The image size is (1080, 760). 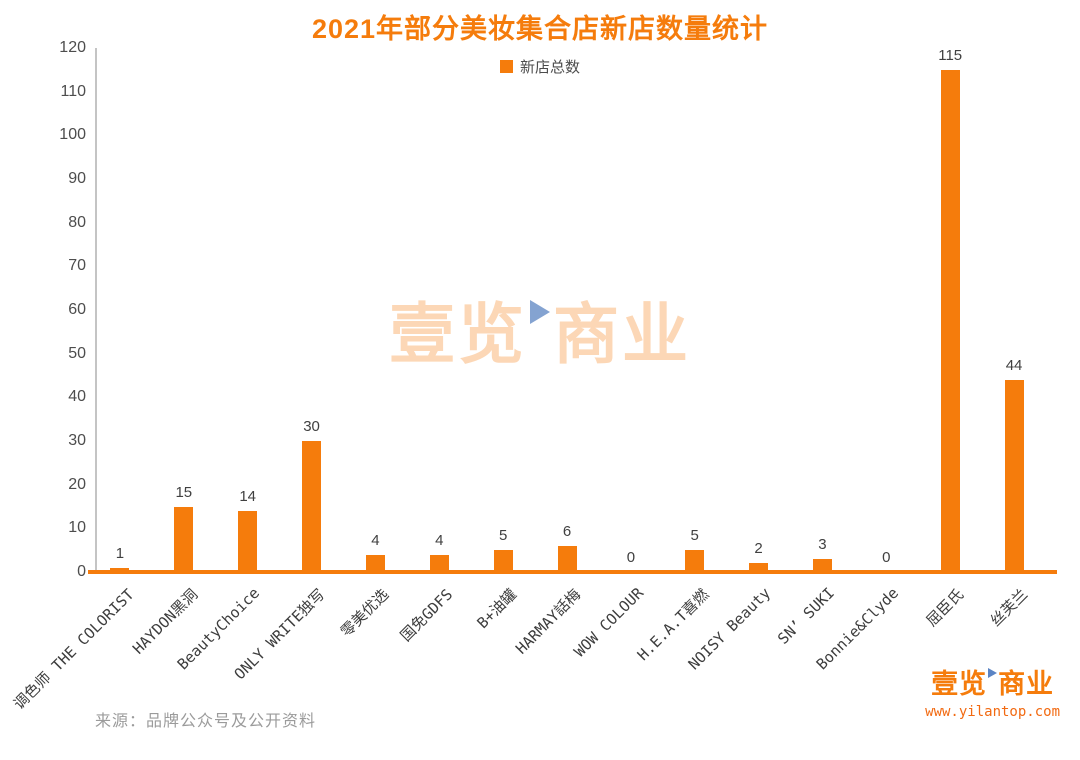 What do you see at coordinates (549, 67) in the screenshot?
I see `legend-label: 新店总数` at bounding box center [549, 67].